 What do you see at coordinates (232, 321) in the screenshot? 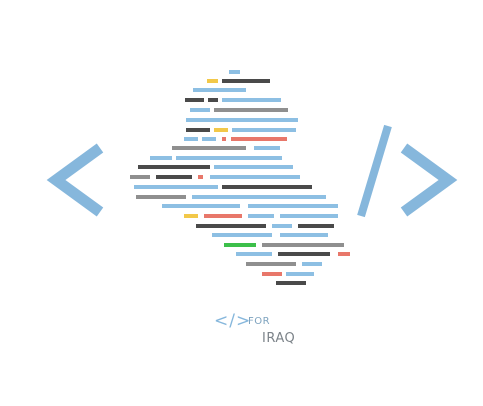
I see `code-symbol-text: </>` at bounding box center [232, 321].